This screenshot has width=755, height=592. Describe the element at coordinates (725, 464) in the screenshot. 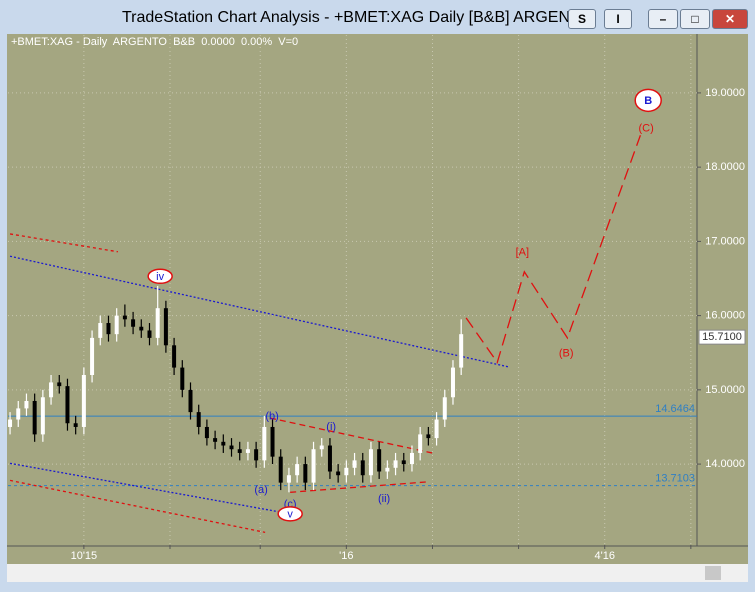

I see `y-tick-label: 14.0000` at that location.